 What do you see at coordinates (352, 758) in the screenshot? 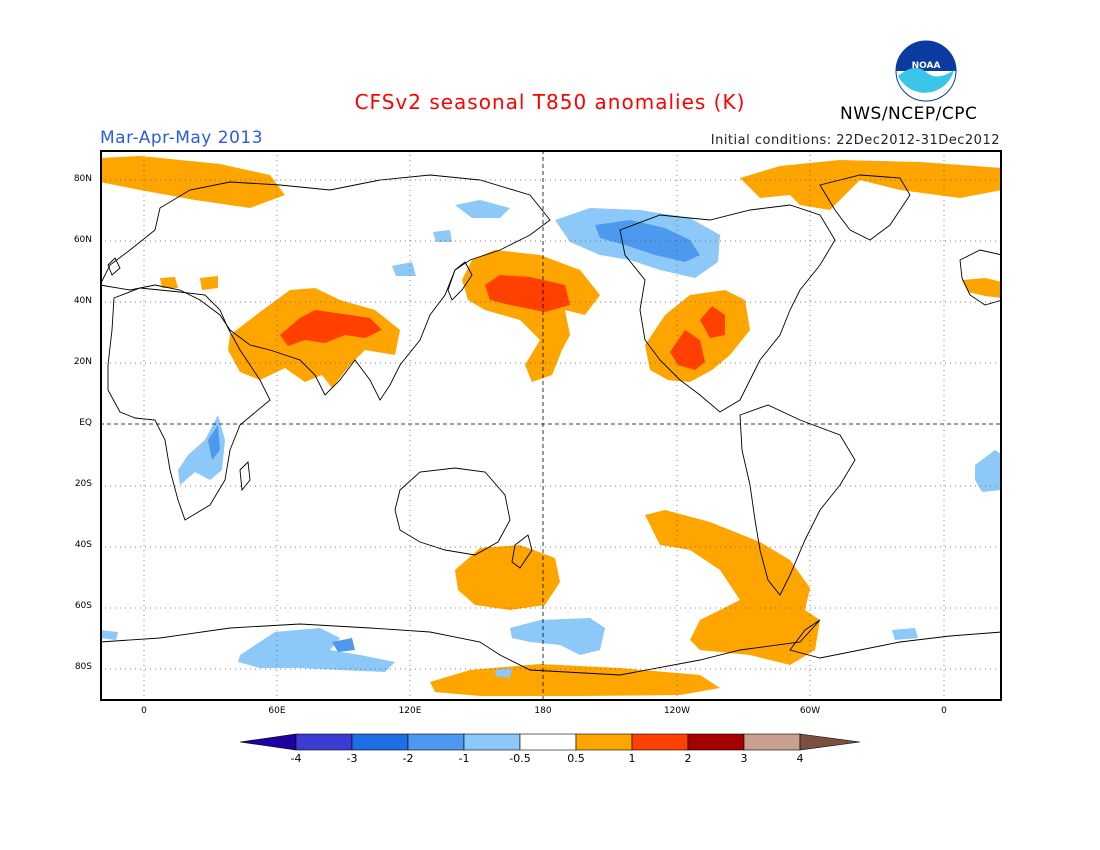
I see `legend-tick-label: -3` at bounding box center [352, 758].